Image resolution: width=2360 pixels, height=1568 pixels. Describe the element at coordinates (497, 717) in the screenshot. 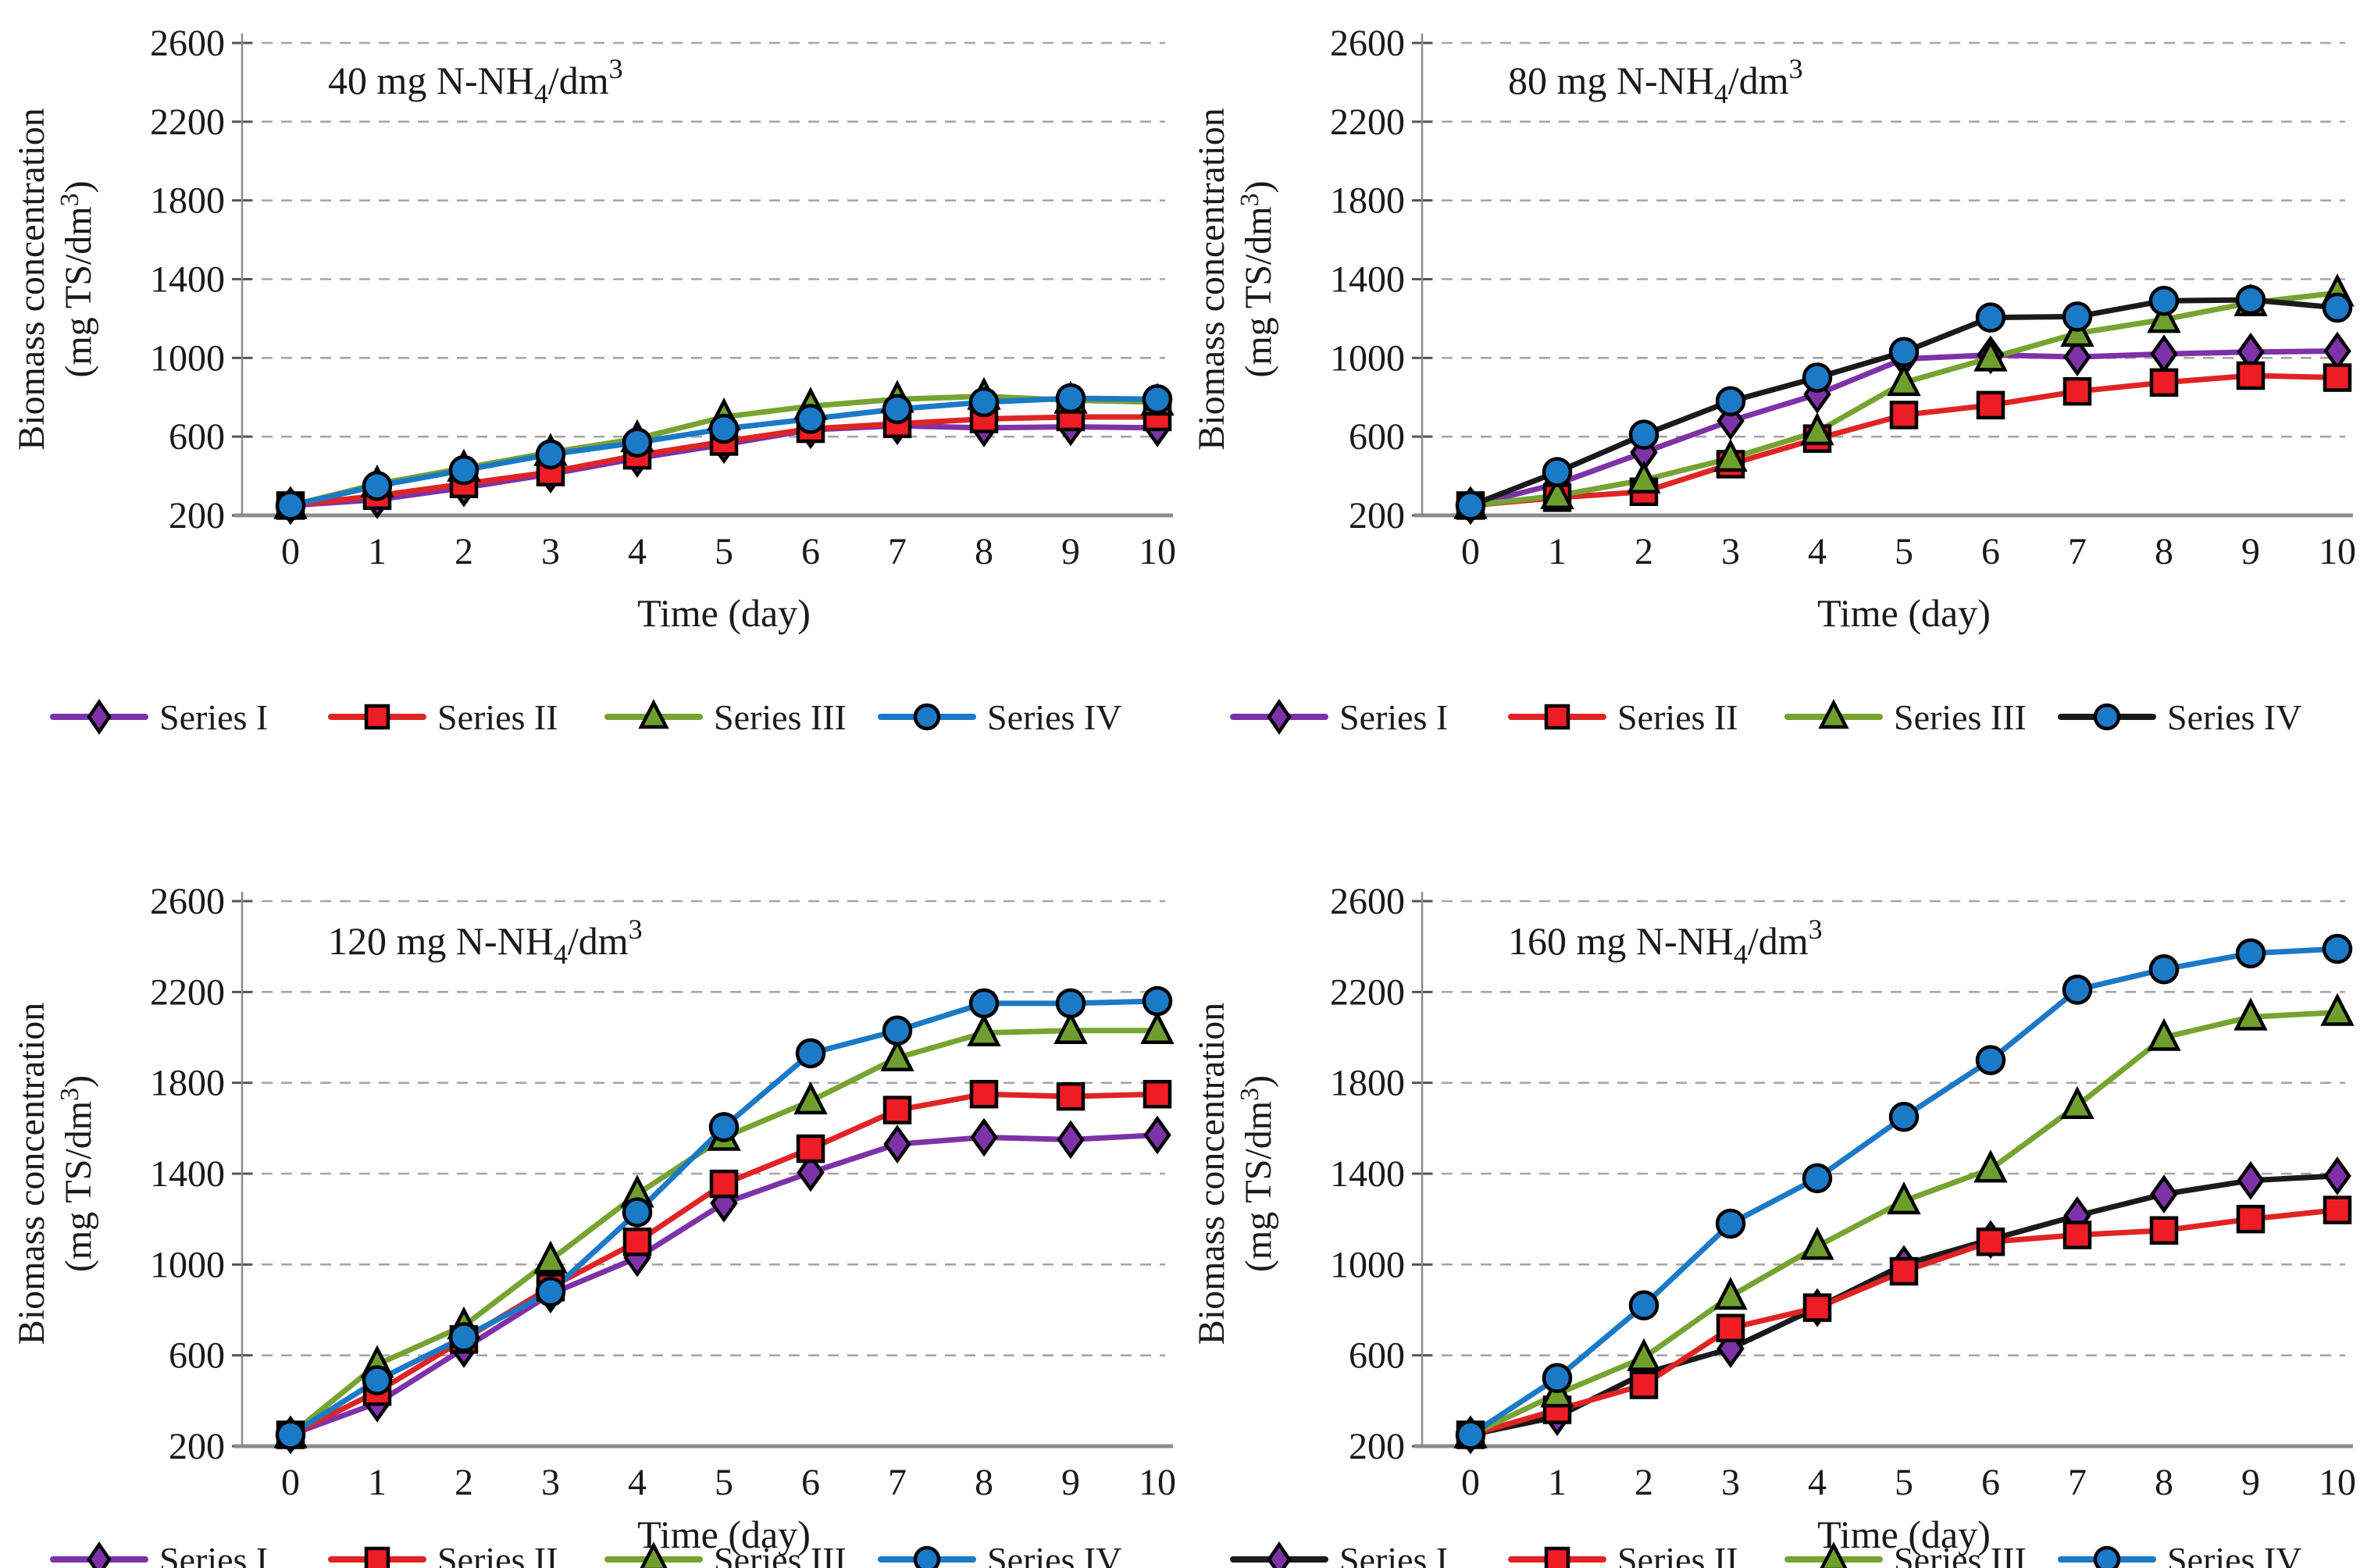

I see `legend-label: Series II` at that location.